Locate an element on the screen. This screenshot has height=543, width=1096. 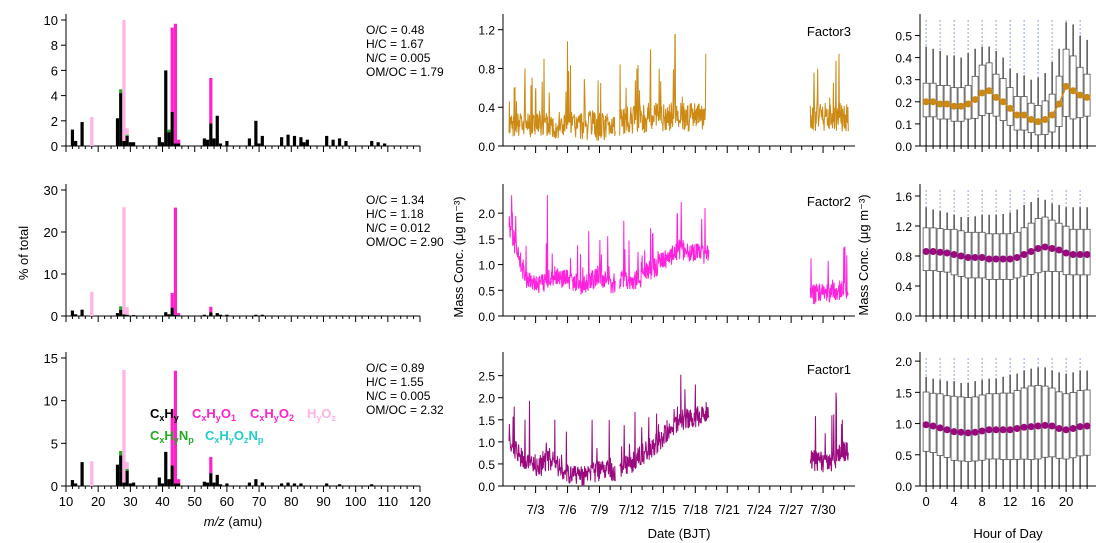
x-tick-label: 60 is located at coordinates (227, 501).